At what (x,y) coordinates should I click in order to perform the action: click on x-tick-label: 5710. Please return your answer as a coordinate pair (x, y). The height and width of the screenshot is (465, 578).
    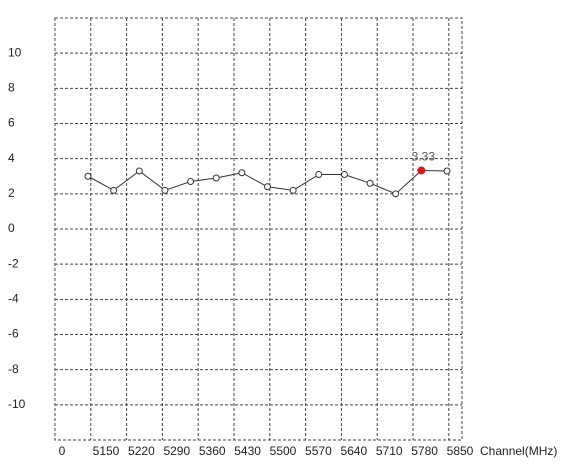
    Looking at the image, I should click on (389, 451).